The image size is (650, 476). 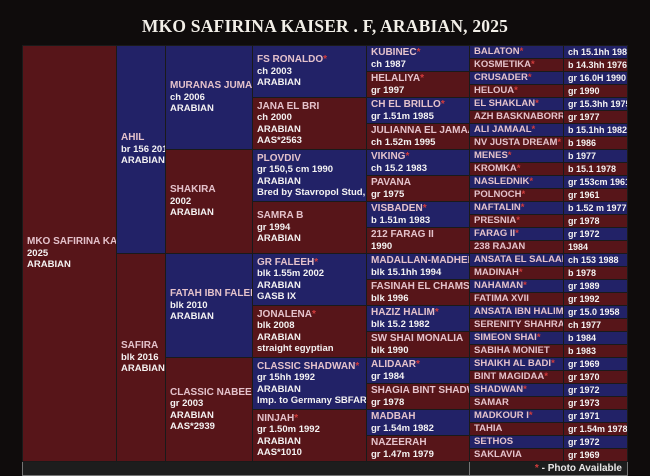 I want to click on horse-name-link: NV JUSTA DREAM*, so click(x=518, y=143).